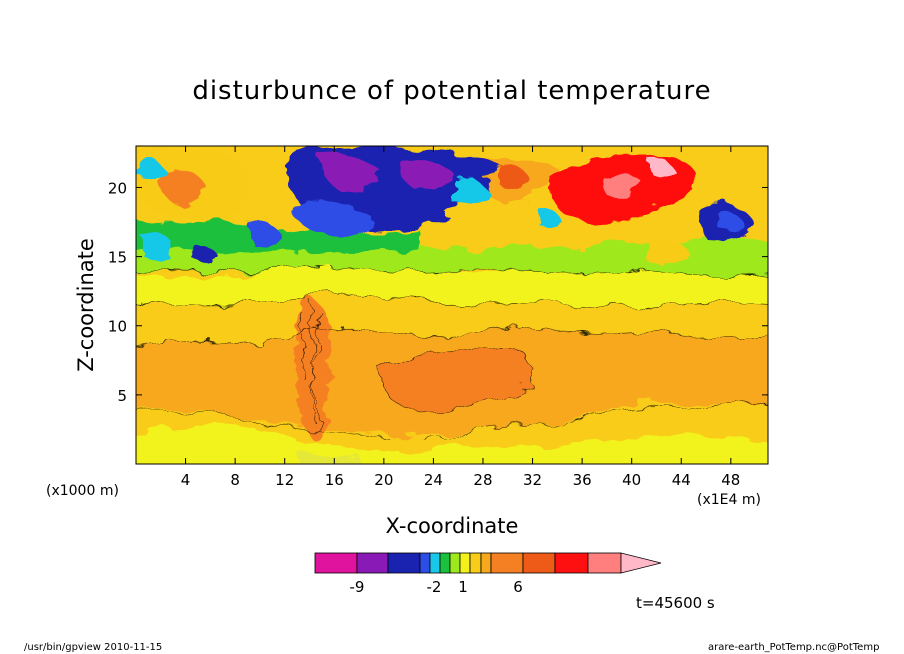 The width and height of the screenshot is (904, 654). Describe the element at coordinates (730, 480) in the screenshot. I see `x-tick-label: 48` at that location.